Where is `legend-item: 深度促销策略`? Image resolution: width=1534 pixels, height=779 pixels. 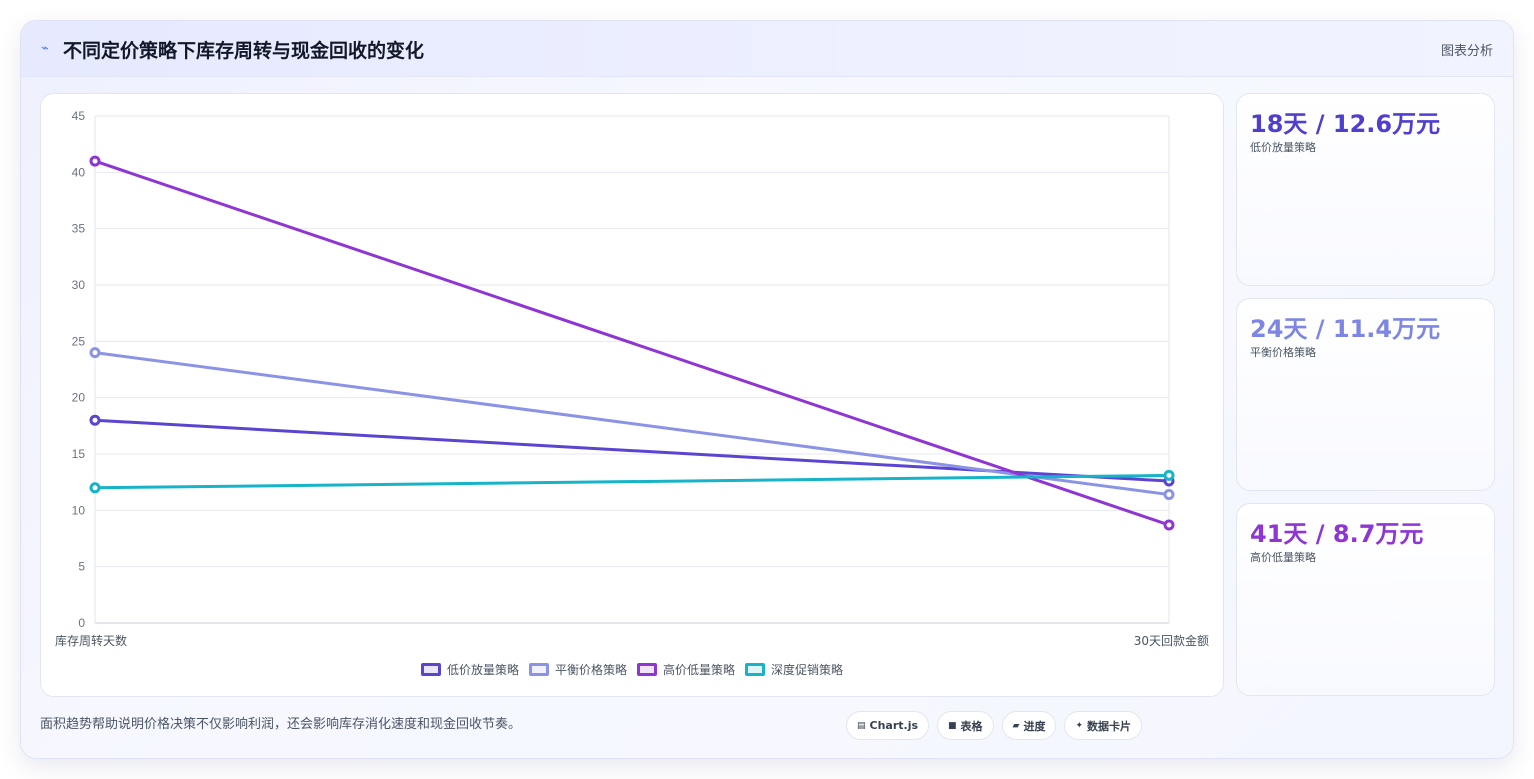 legend-item: 深度促销策略 is located at coordinates (794, 669).